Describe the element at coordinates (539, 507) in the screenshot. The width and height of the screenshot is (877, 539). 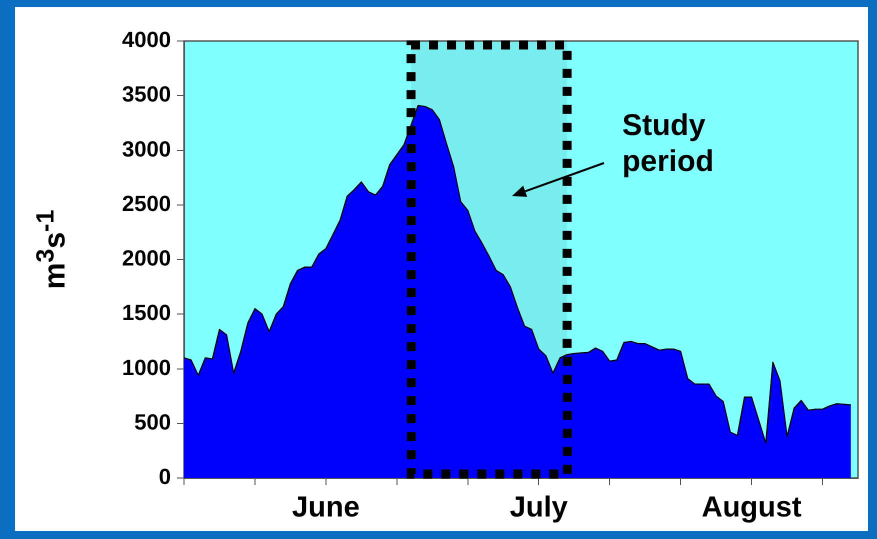
I see `x-tick-label: July` at that location.